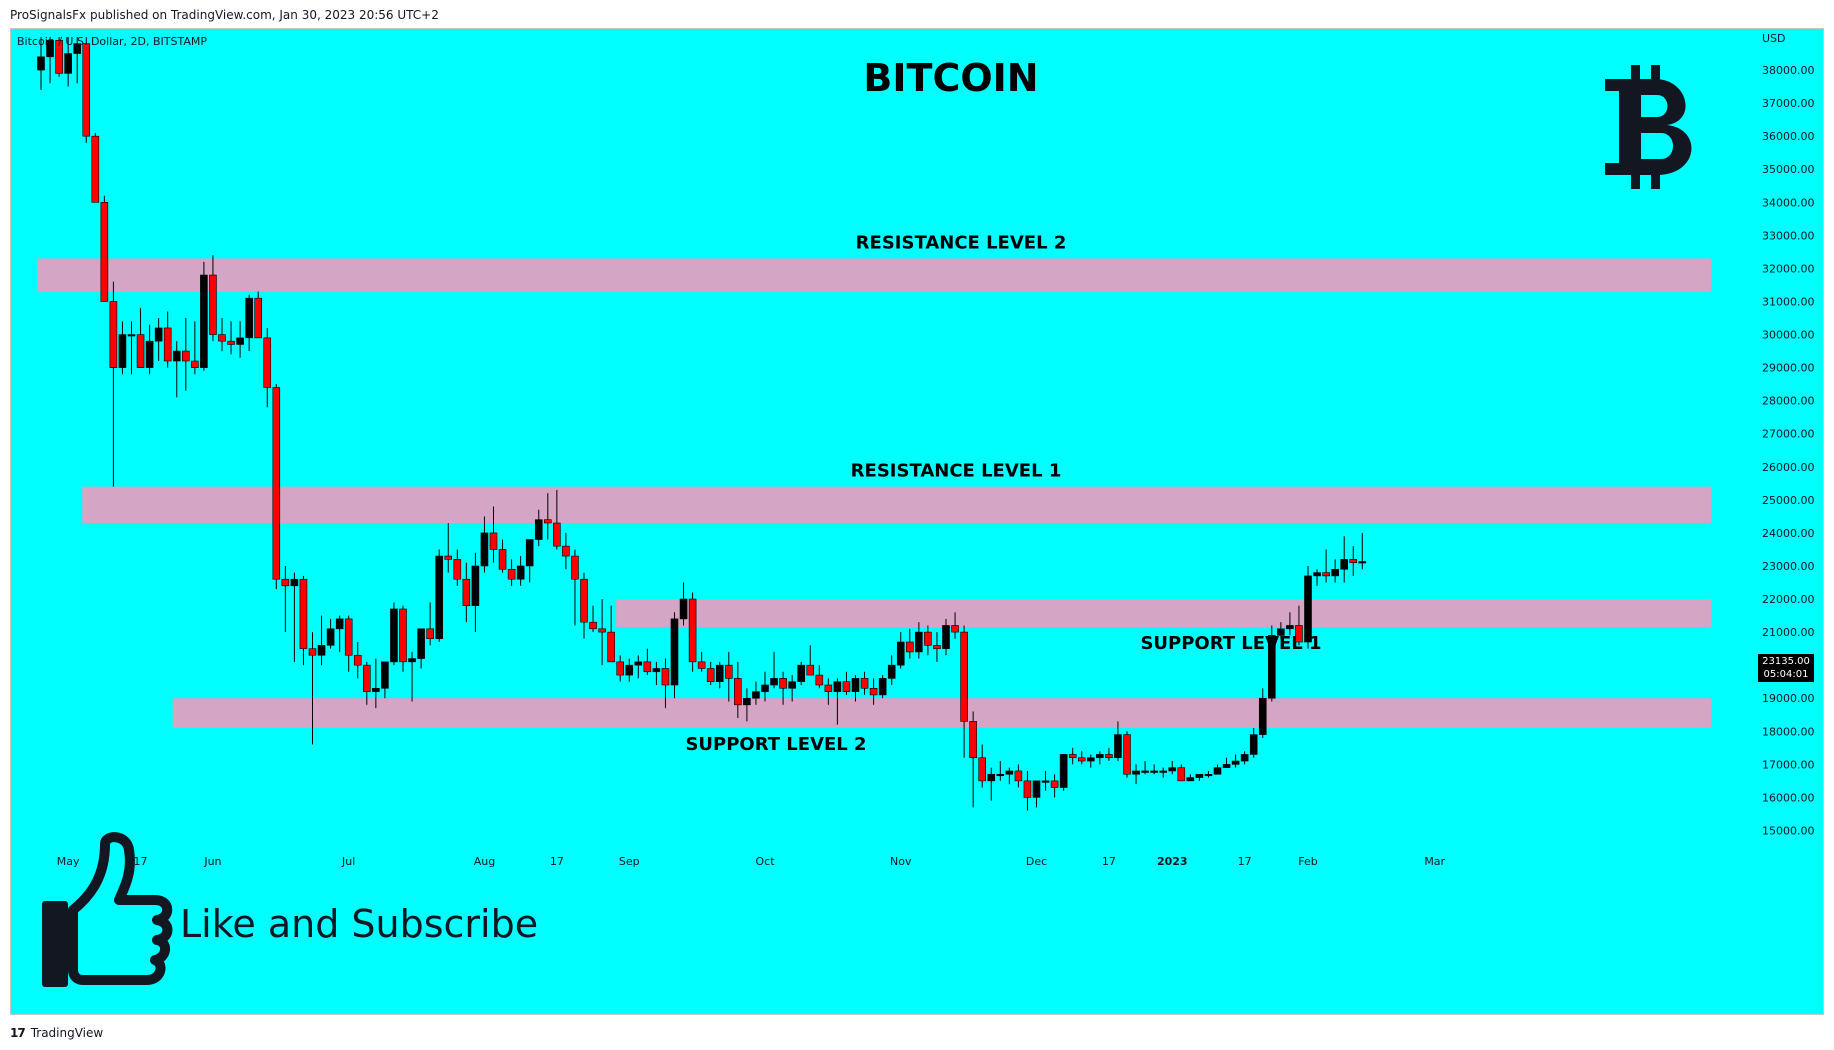 The height and width of the screenshot is (1050, 1834). Describe the element at coordinates (484, 861) in the screenshot. I see `time-tick-4: Aug` at that location.